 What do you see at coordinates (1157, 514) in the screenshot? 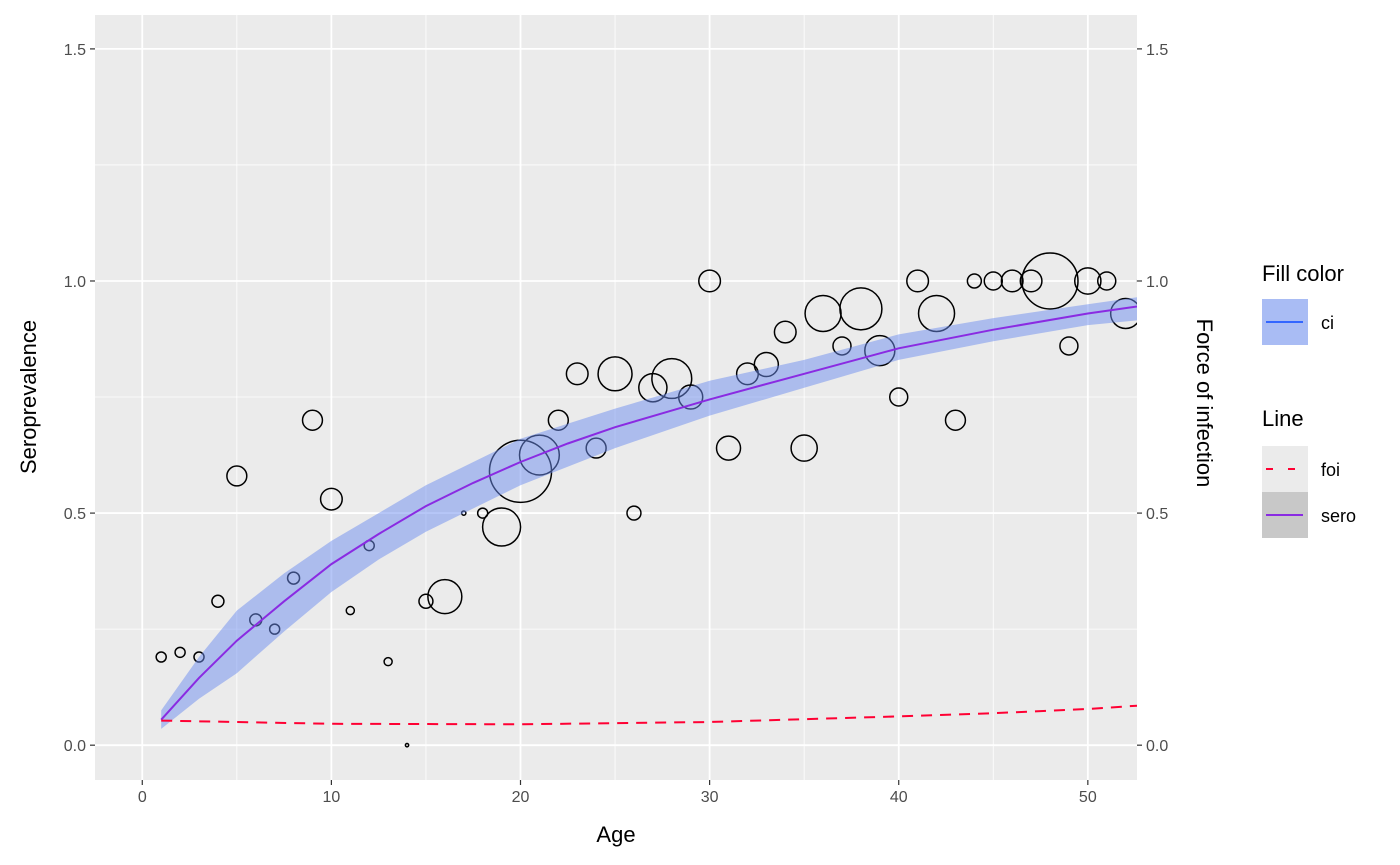
I see `y2-tick-label: 0.5` at bounding box center [1157, 514].